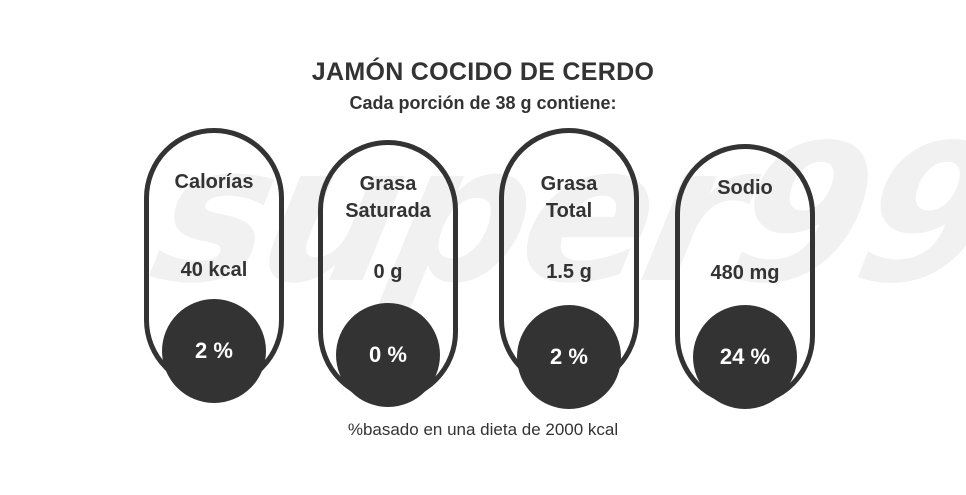  I want to click on nutrient-value: 480 mg, so click(745, 273).